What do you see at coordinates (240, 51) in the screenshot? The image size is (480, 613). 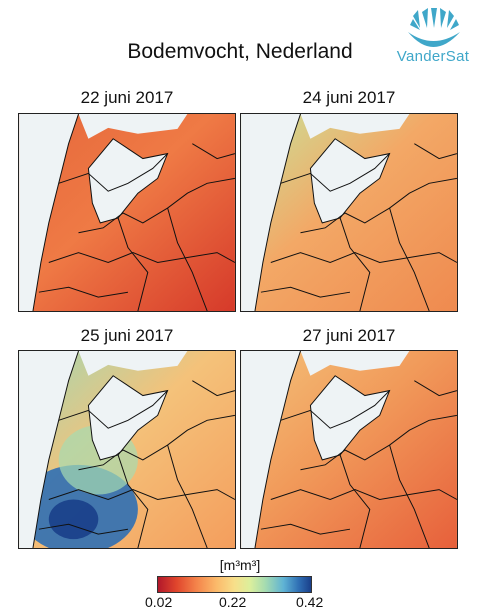 I see `map-title: Bodemvocht, Nederland` at bounding box center [240, 51].